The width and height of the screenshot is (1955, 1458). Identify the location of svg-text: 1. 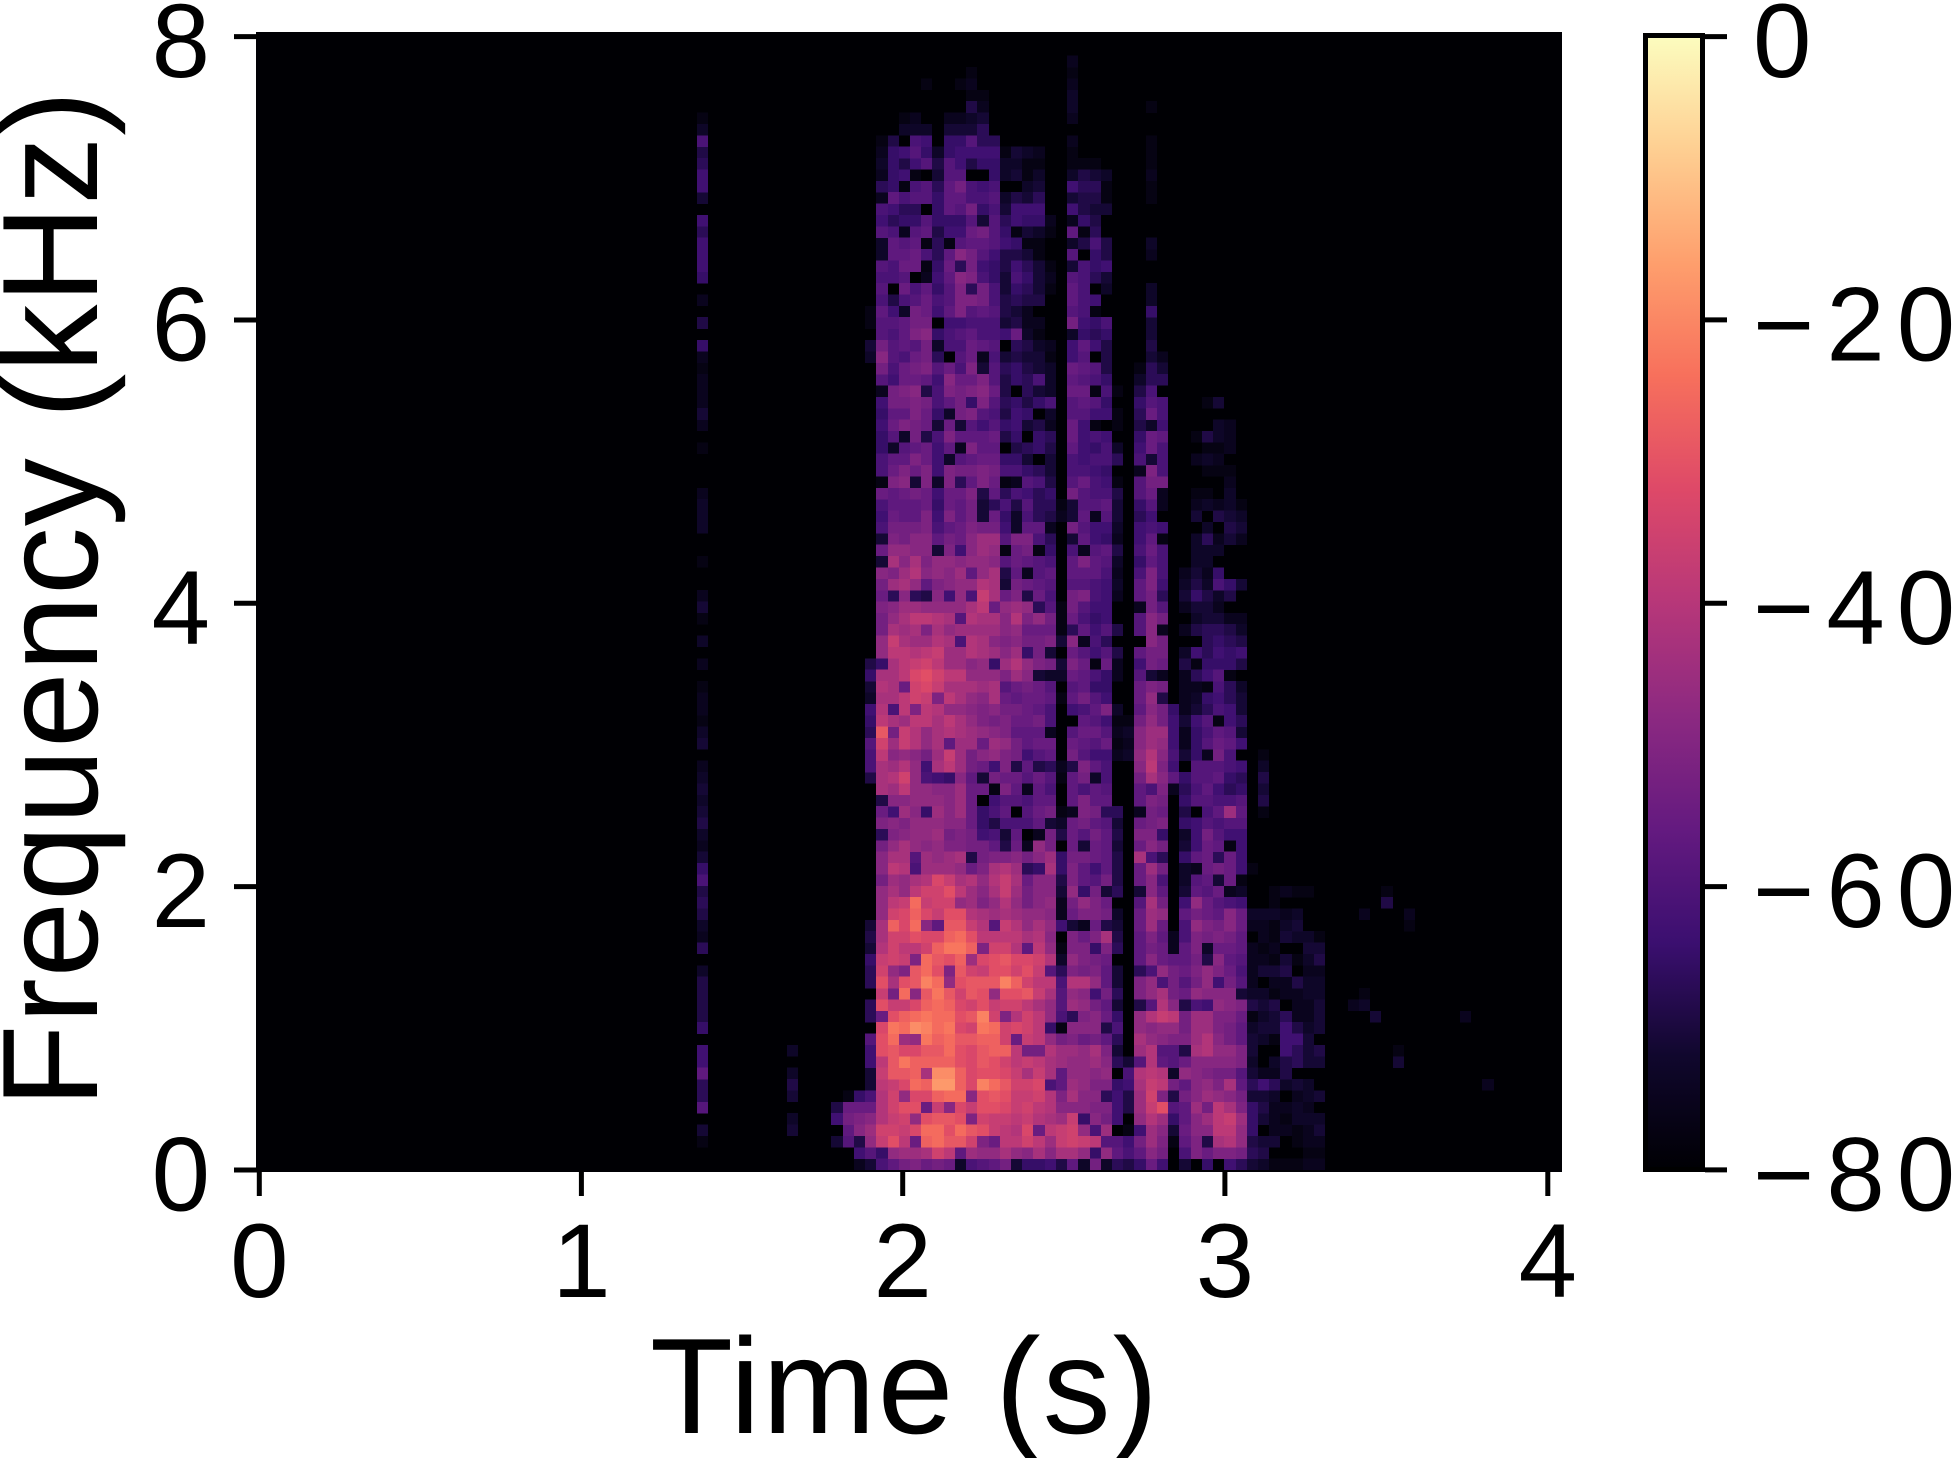
(581, 1261).